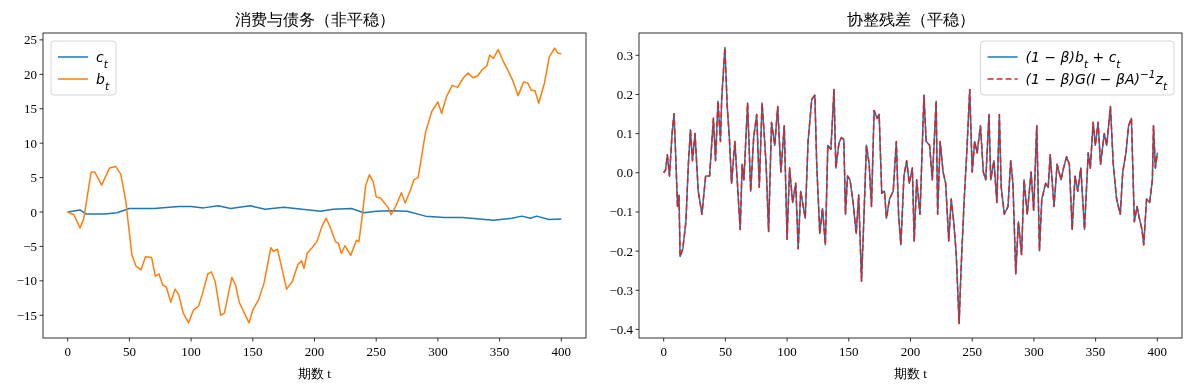 Image resolution: width=1189 pixels, height=390 pixels. What do you see at coordinates (30, 246) in the screenshot?
I see `y-tick-label: −5` at bounding box center [30, 246].